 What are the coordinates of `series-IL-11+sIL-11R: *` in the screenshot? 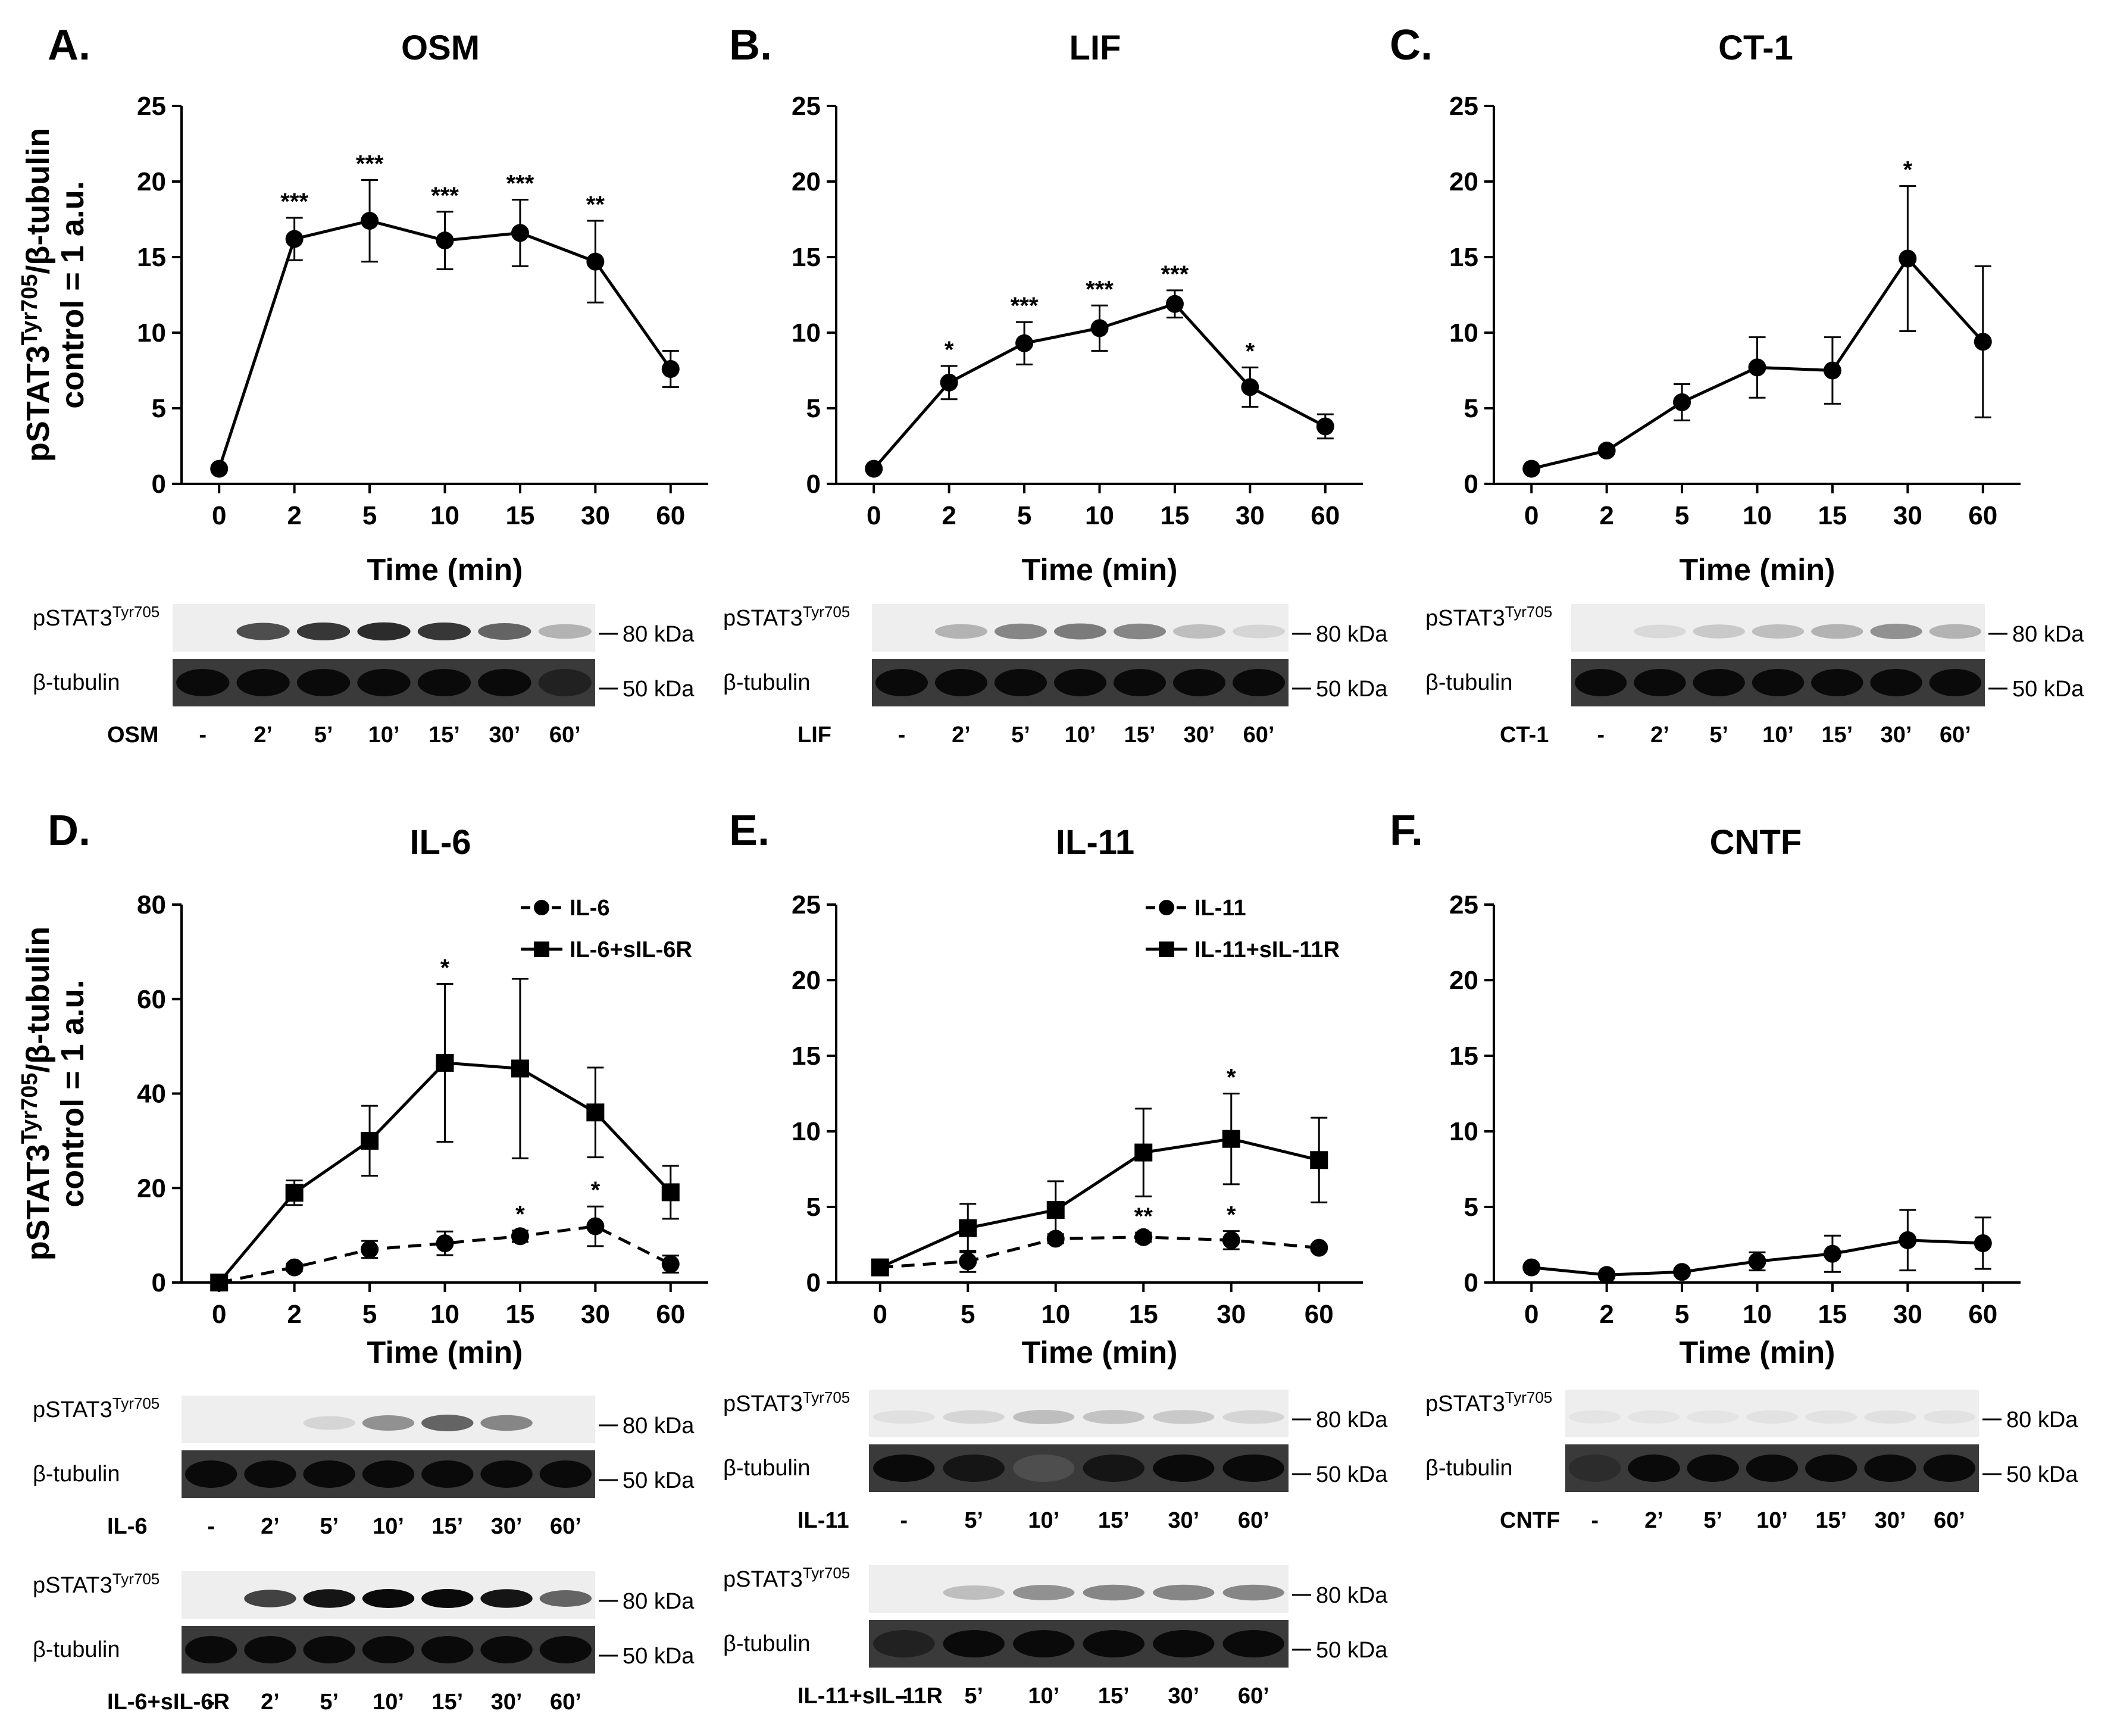 It's located at (1099, 1171).